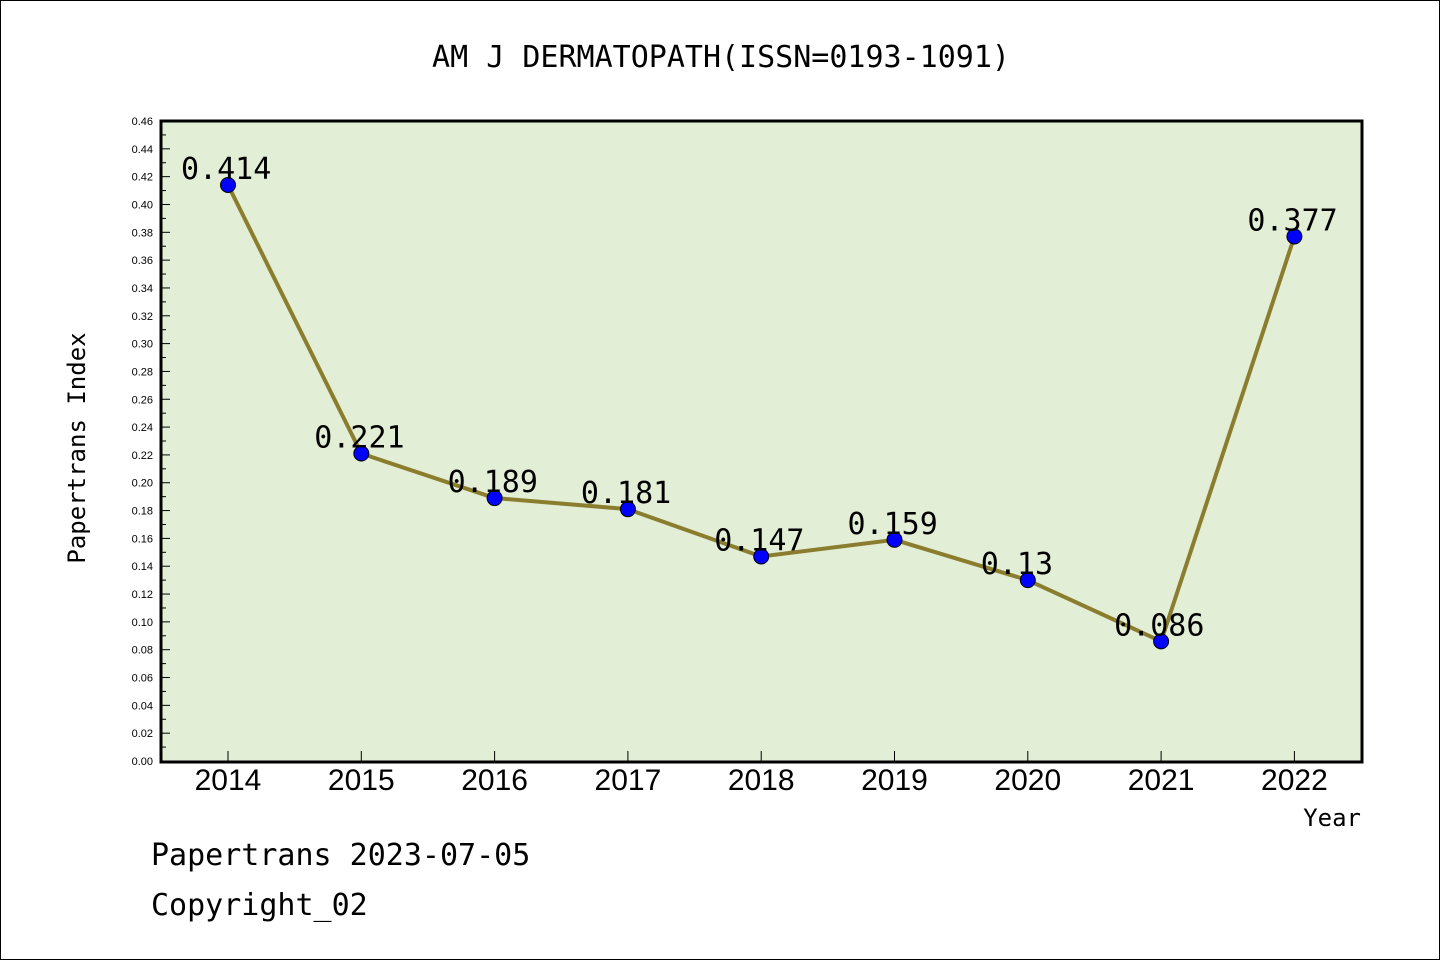  Describe the element at coordinates (142, 205) in the screenshot. I see `y-tick-label: 0.40` at that location.